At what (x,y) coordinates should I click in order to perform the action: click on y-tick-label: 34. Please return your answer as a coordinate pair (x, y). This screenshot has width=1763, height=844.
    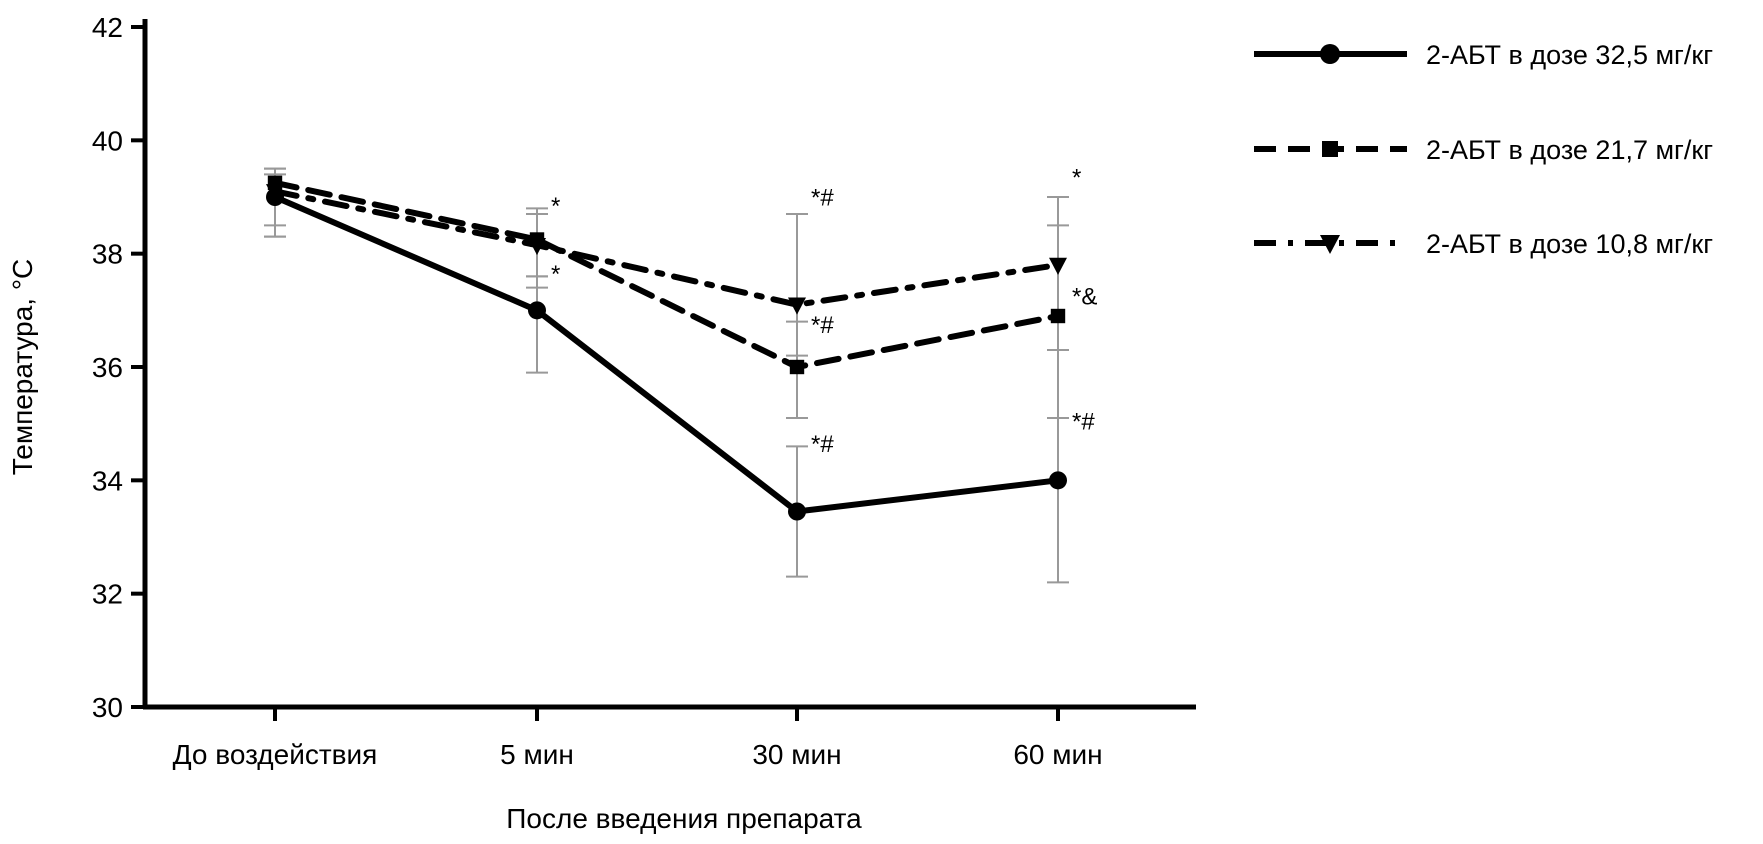
    Looking at the image, I should click on (107, 480).